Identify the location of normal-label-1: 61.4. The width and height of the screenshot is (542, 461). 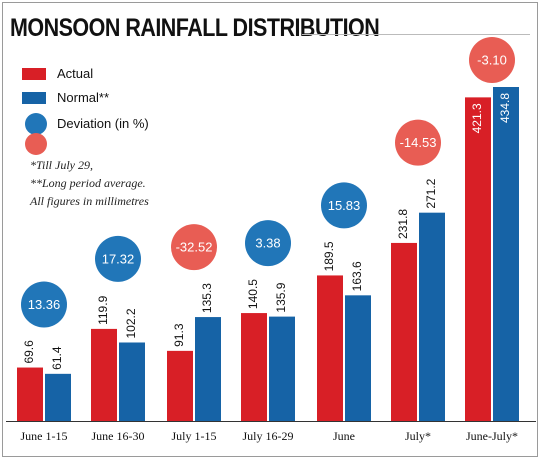
(57, 358).